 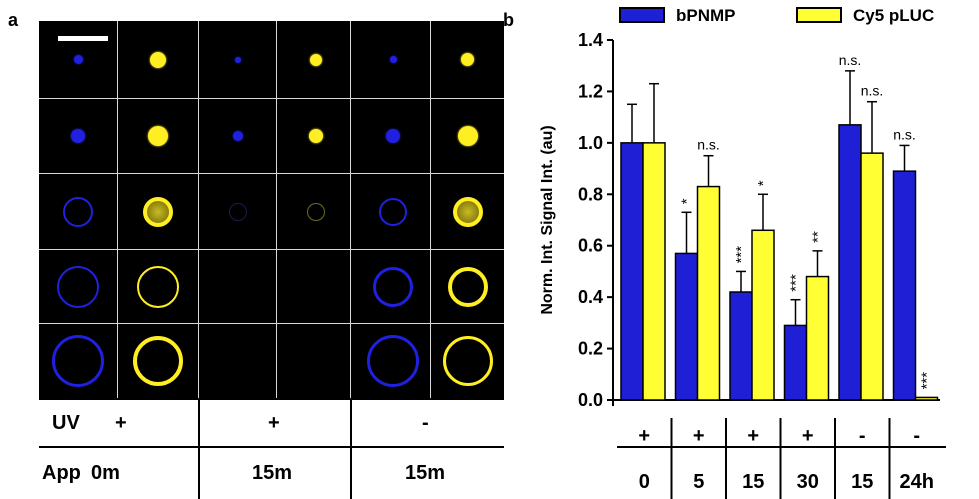 I want to click on x-category-label: 30, so click(x=808, y=482).